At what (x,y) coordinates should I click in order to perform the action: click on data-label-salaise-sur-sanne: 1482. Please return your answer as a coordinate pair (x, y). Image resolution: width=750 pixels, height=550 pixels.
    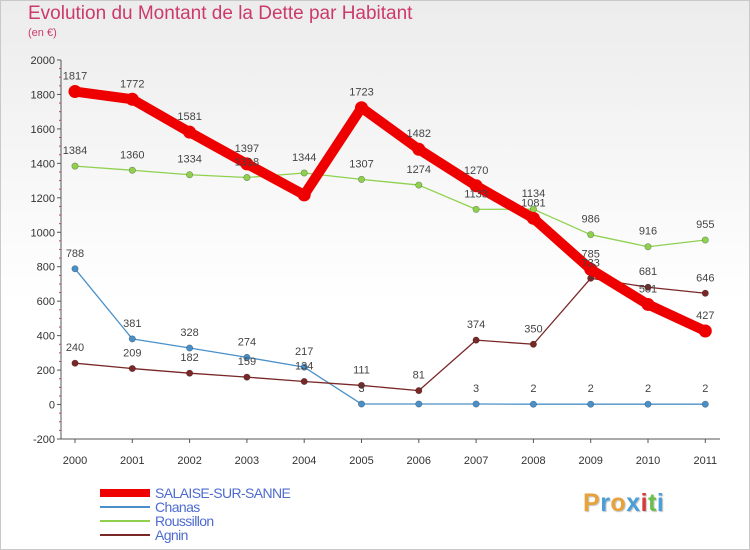
    Looking at the image, I should click on (419, 134).